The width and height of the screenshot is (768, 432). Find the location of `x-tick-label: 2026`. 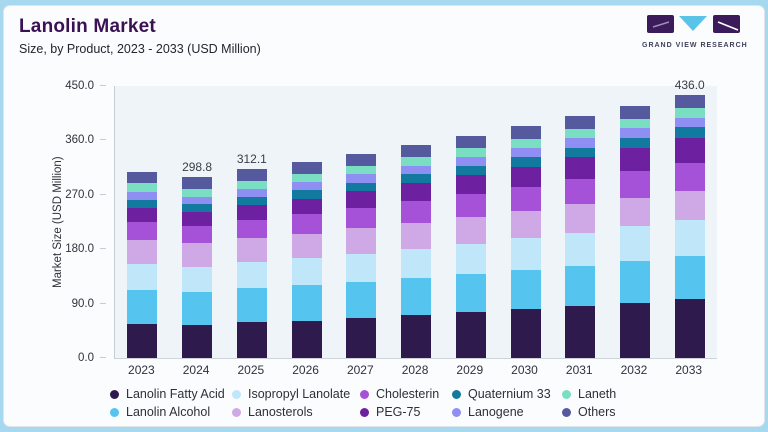

x-tick-label: 2026 is located at coordinates (305, 370).